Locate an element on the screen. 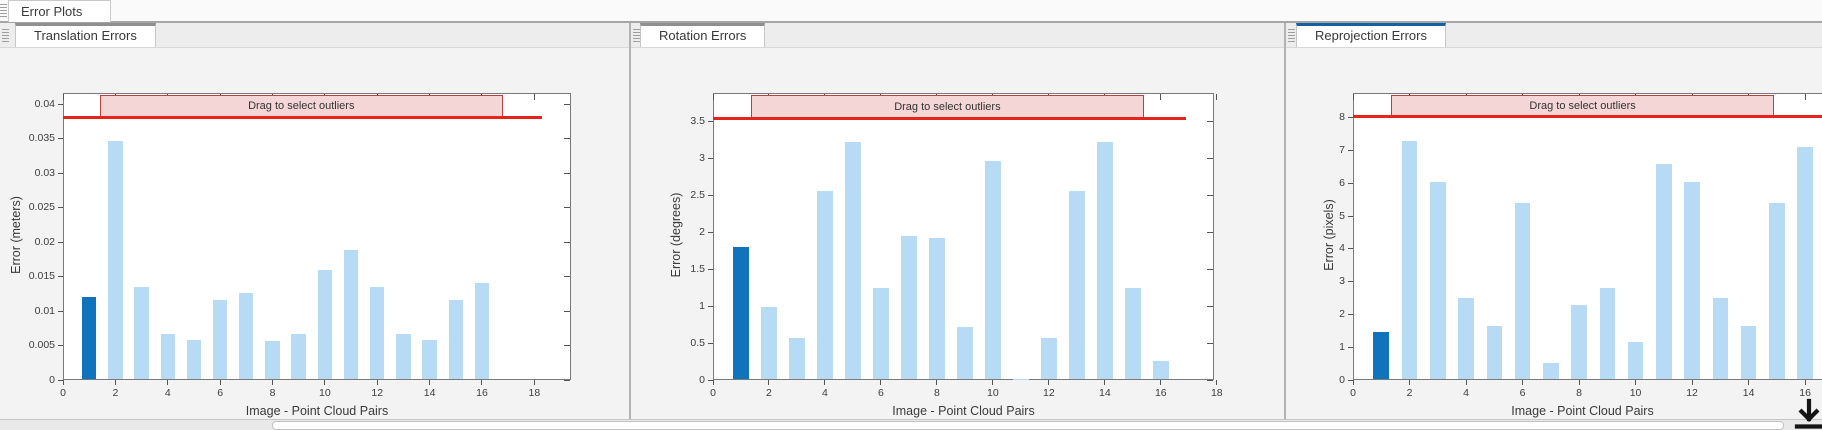 The image size is (1822, 430). tab-translation-errors-label: Translation Errors is located at coordinates (85, 35).